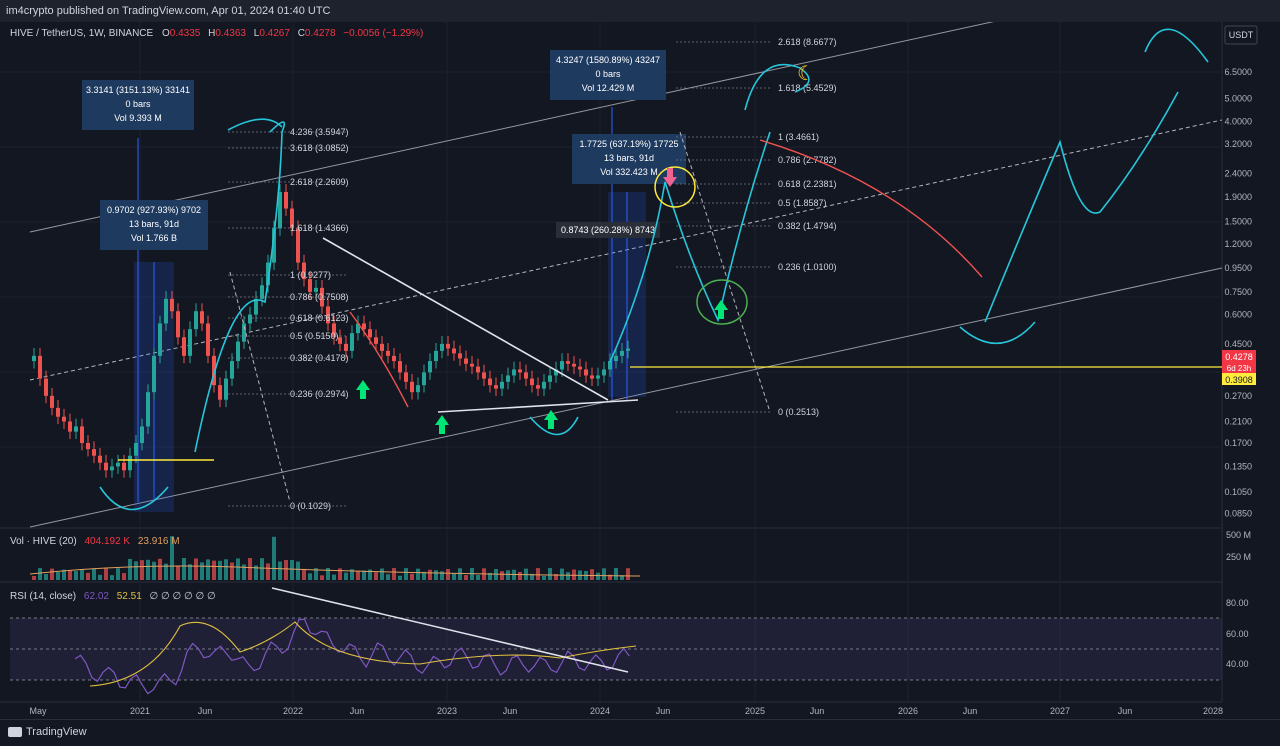 Image resolution: width=1280 pixels, height=746 pixels. I want to click on rsi-line, so click(352, 656).